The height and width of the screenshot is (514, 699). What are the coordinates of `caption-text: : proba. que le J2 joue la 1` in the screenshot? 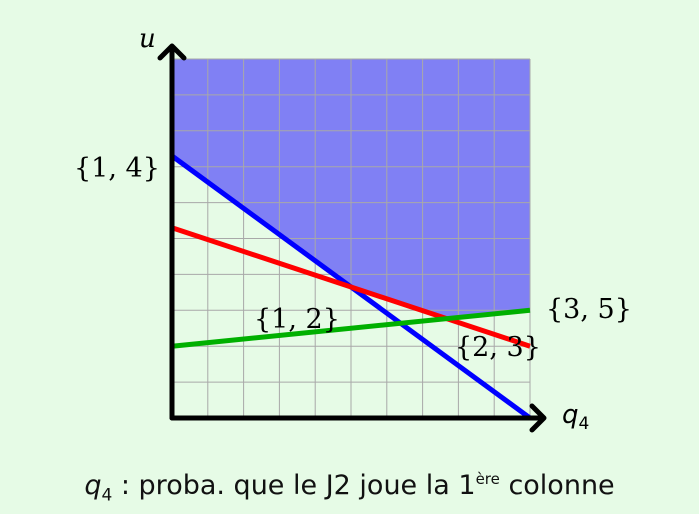 It's located at (294, 485).